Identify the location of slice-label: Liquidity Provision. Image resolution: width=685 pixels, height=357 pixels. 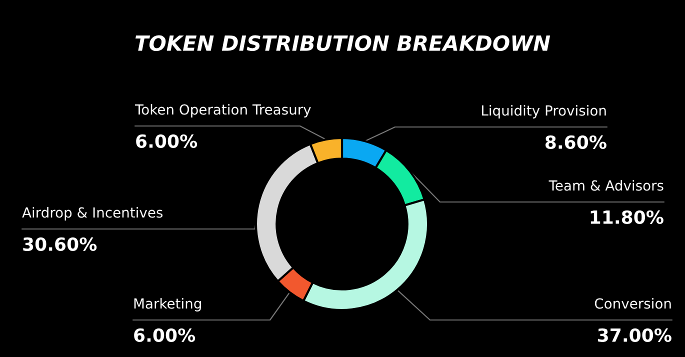
(544, 111).